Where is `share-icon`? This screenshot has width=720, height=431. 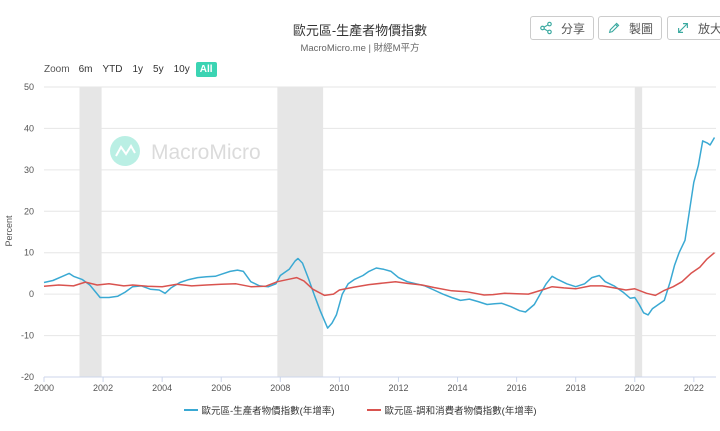 share-icon is located at coordinates (546, 28).